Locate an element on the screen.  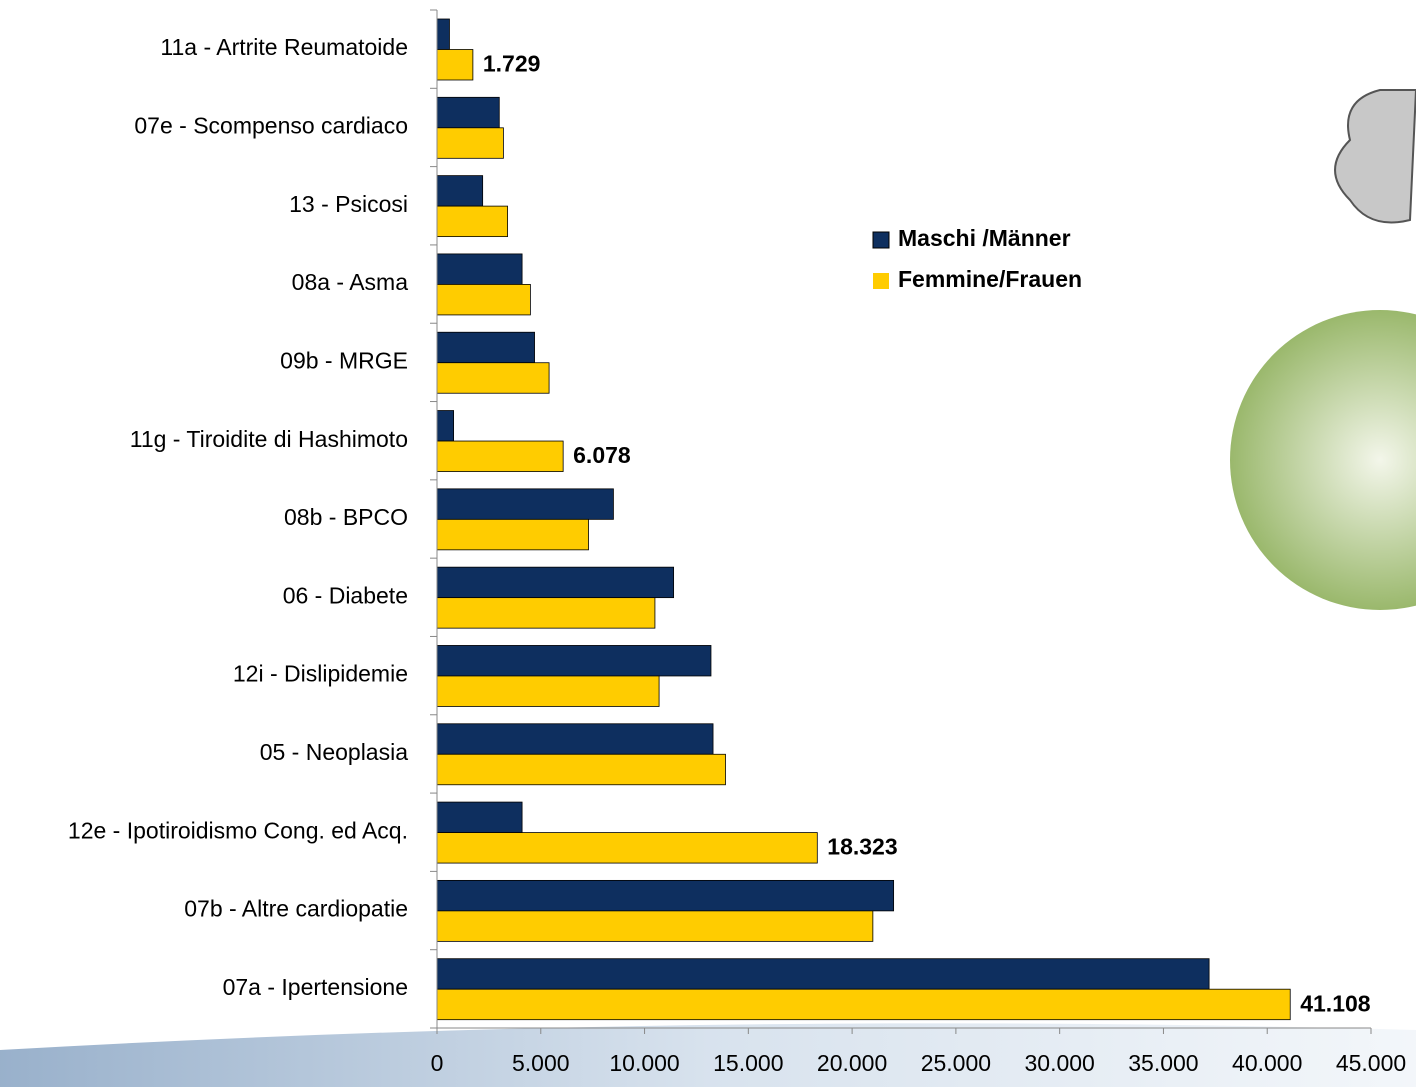
y-tick-label: 07e - Scompenso cardiaco is located at coordinates (271, 126).